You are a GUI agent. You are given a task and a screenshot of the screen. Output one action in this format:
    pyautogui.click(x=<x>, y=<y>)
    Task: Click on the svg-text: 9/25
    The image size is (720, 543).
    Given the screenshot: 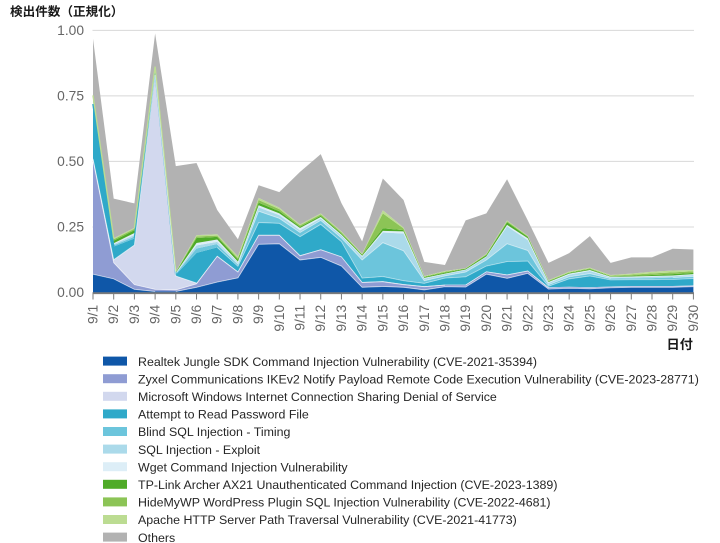 What is the action you would take?
    pyautogui.click(x=589, y=317)
    